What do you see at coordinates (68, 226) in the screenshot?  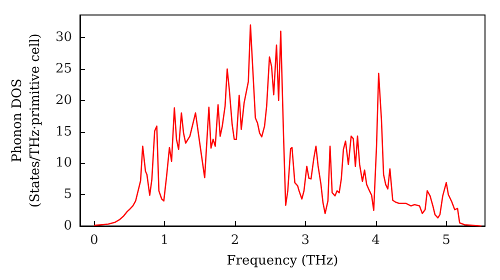 I see `y-tick-label: 0` at bounding box center [68, 226].